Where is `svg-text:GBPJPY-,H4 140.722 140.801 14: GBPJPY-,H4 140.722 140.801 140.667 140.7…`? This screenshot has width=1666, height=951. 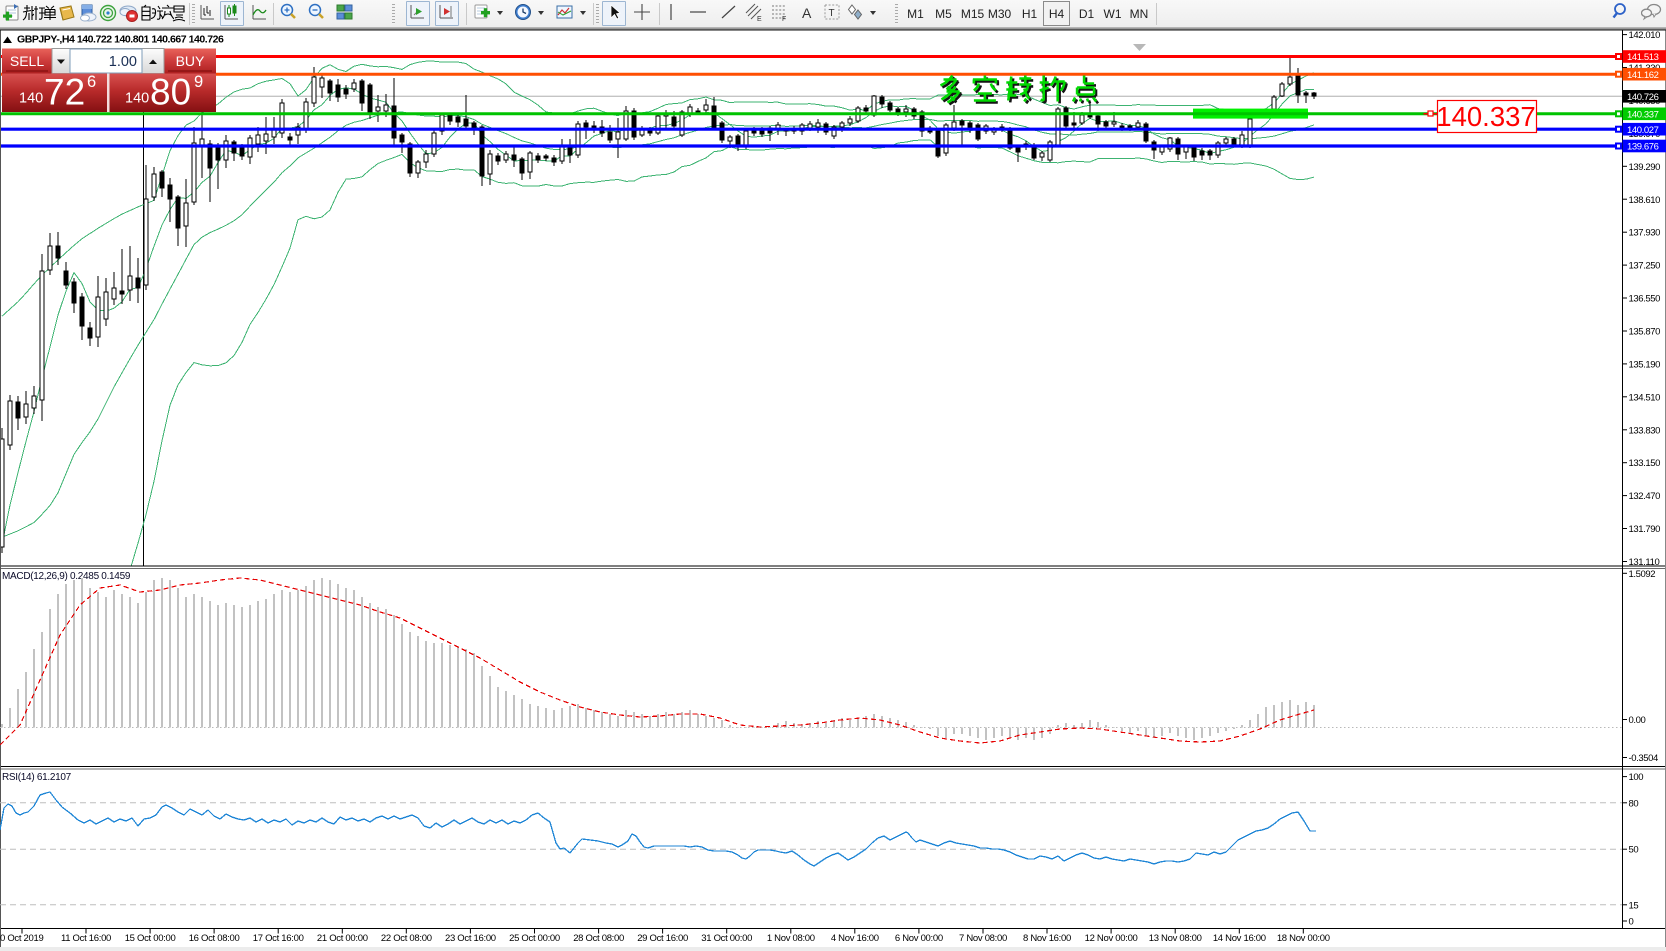
svg-text:GBPJPY-,H4 140.722 140.801 14: GBPJPY-,H4 140.722 140.801 140.667 140.7… is located at coordinates (120, 40).